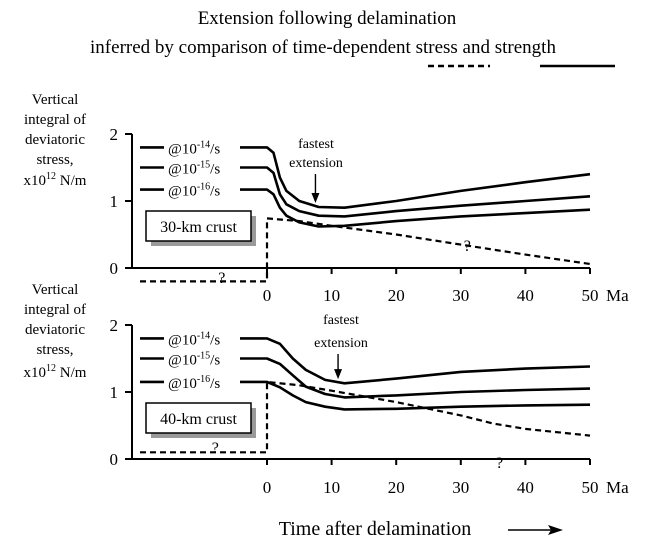 The height and width of the screenshot is (544, 650). Describe the element at coordinates (55, 310) in the screenshot. I see `ylabel-bottom-line-2: integral of` at that location.